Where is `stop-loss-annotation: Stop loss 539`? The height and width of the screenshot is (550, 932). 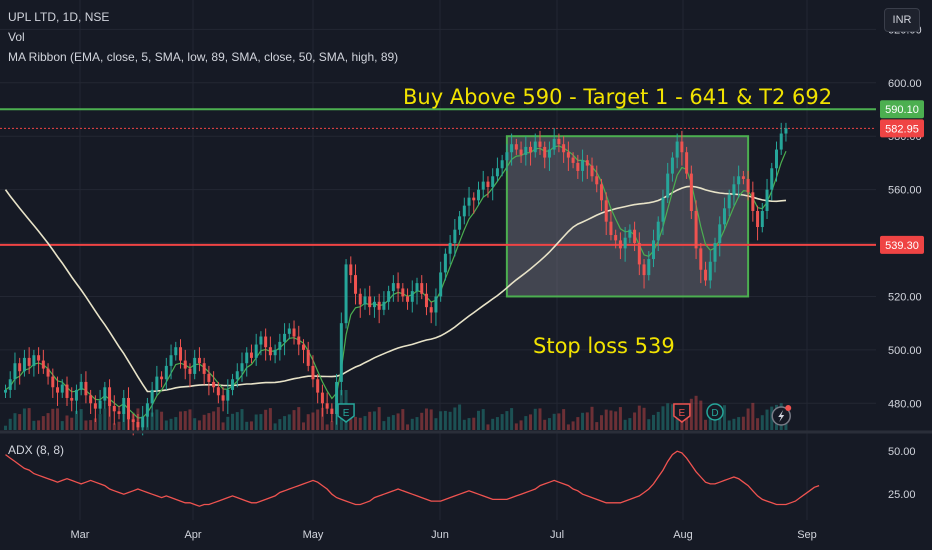 stop-loss-annotation: Stop loss 539 is located at coordinates (604, 346).